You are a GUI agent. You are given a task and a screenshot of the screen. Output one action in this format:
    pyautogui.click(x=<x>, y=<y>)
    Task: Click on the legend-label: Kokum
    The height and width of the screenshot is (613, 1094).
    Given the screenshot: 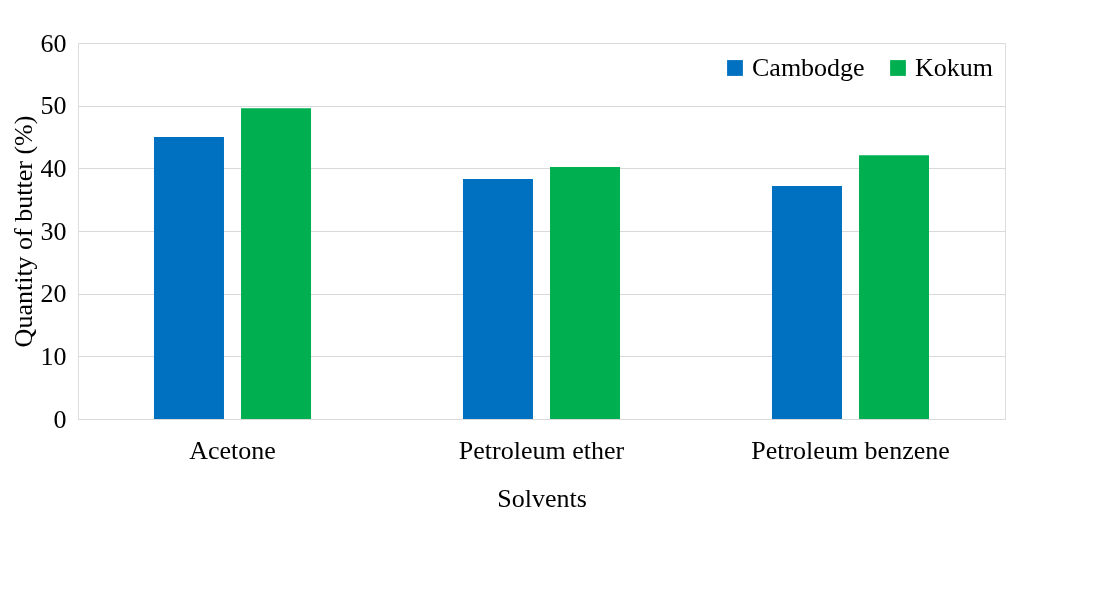 What is the action you would take?
    pyautogui.click(x=954, y=67)
    